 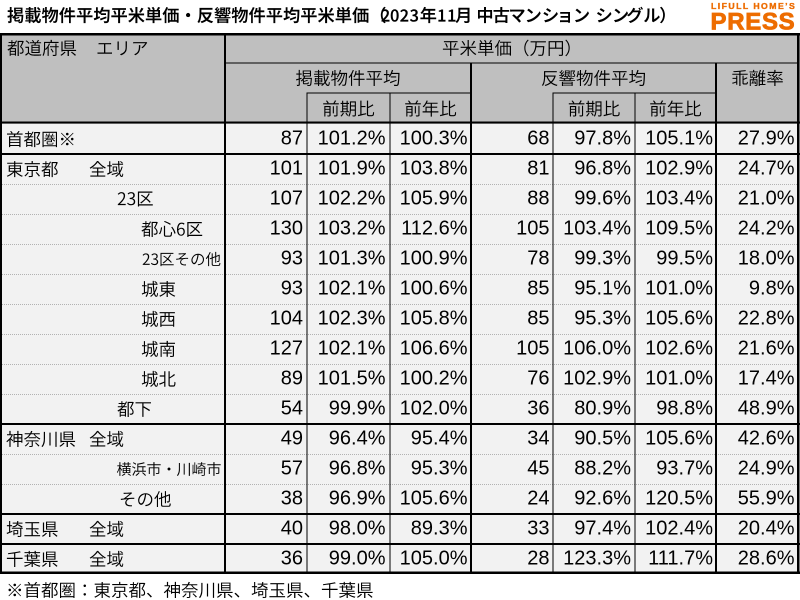 I want to click on svg-text: 34, so click(x=538, y=439).